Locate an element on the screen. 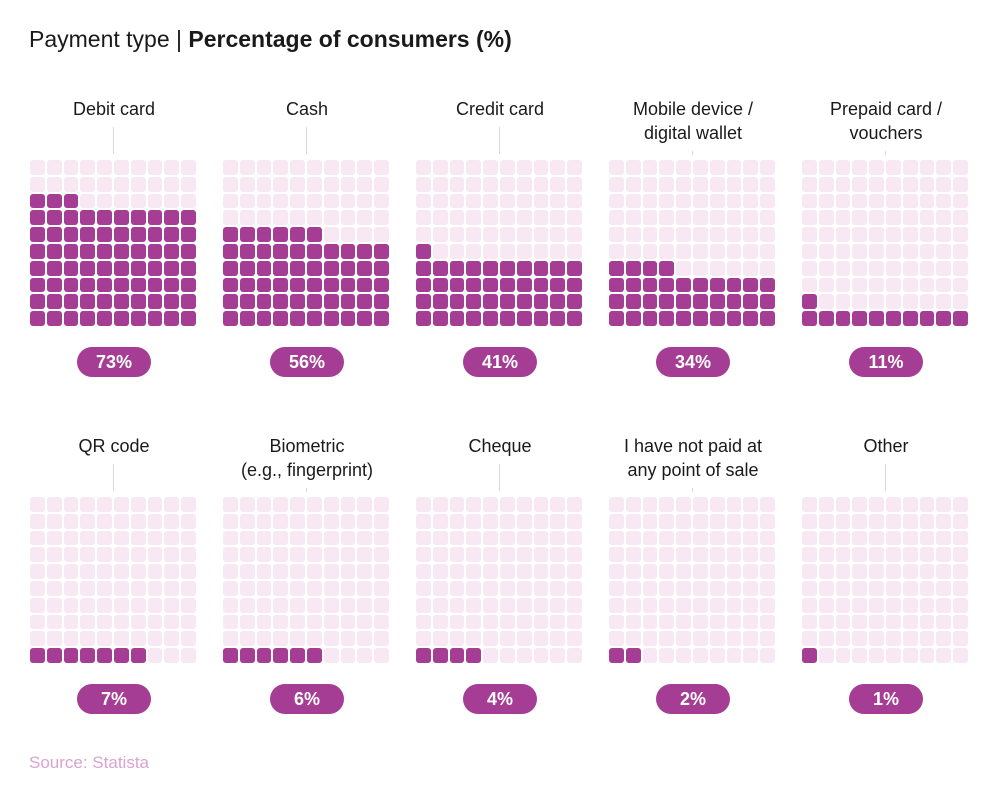  label-connector is located at coordinates (885, 477).